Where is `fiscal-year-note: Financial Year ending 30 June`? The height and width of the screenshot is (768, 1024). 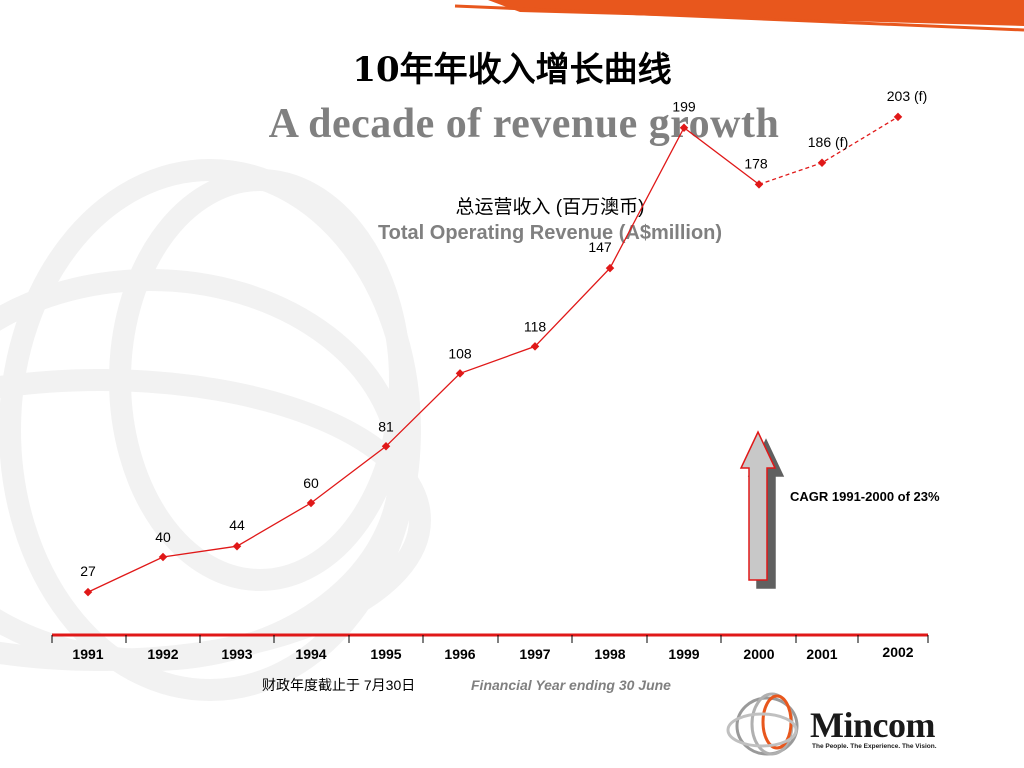 fiscal-year-note: Financial Year ending 30 June is located at coordinates (571, 685).